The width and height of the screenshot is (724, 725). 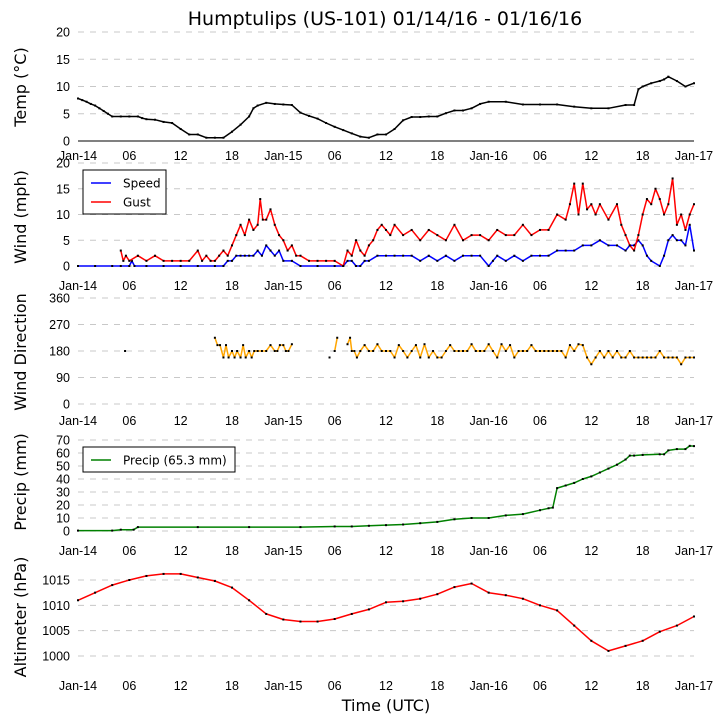 What do you see at coordinates (386, 612) in the screenshot?
I see `altimeter-line` at bounding box center [386, 612].